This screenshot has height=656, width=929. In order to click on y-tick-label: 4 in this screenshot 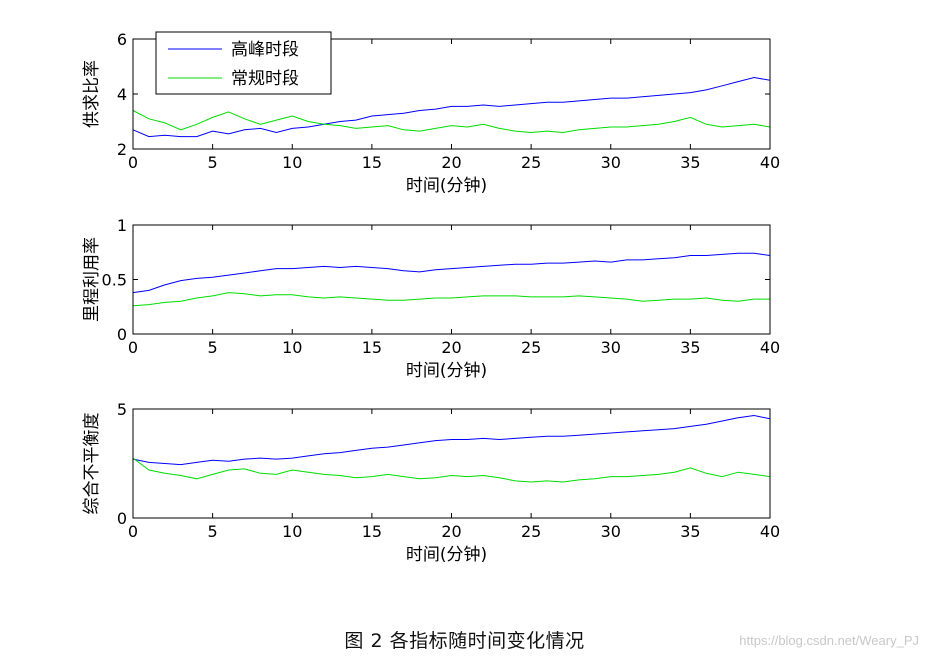, I will do `click(122, 94)`.